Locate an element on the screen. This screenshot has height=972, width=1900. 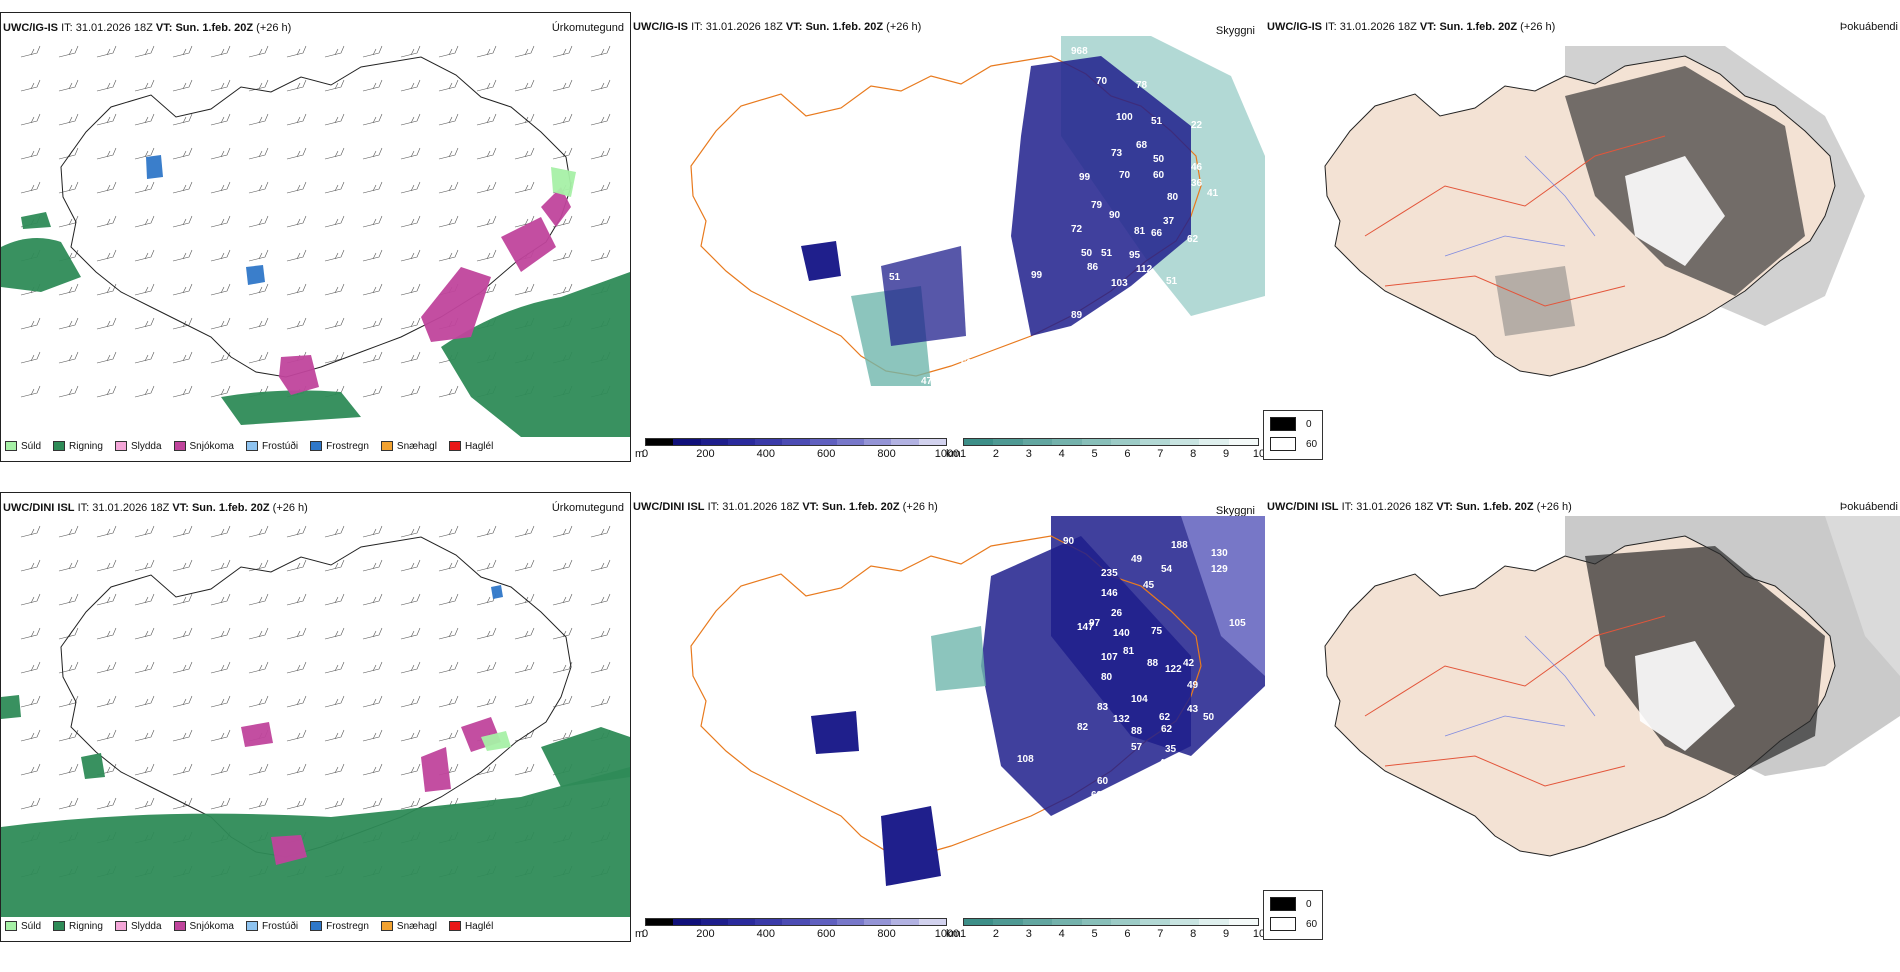
legend-label: Slydda is located at coordinates (146, 446).